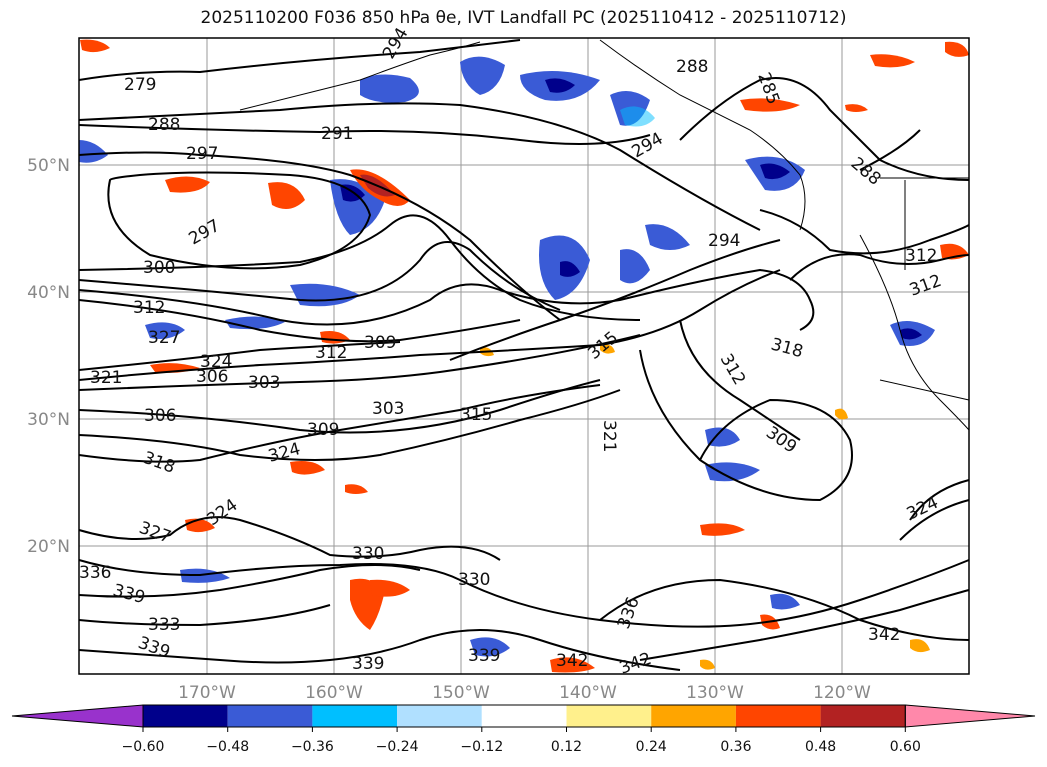  Describe the element at coordinates (461, 693) in the screenshot. I see `lon-label: 150°W` at that location.